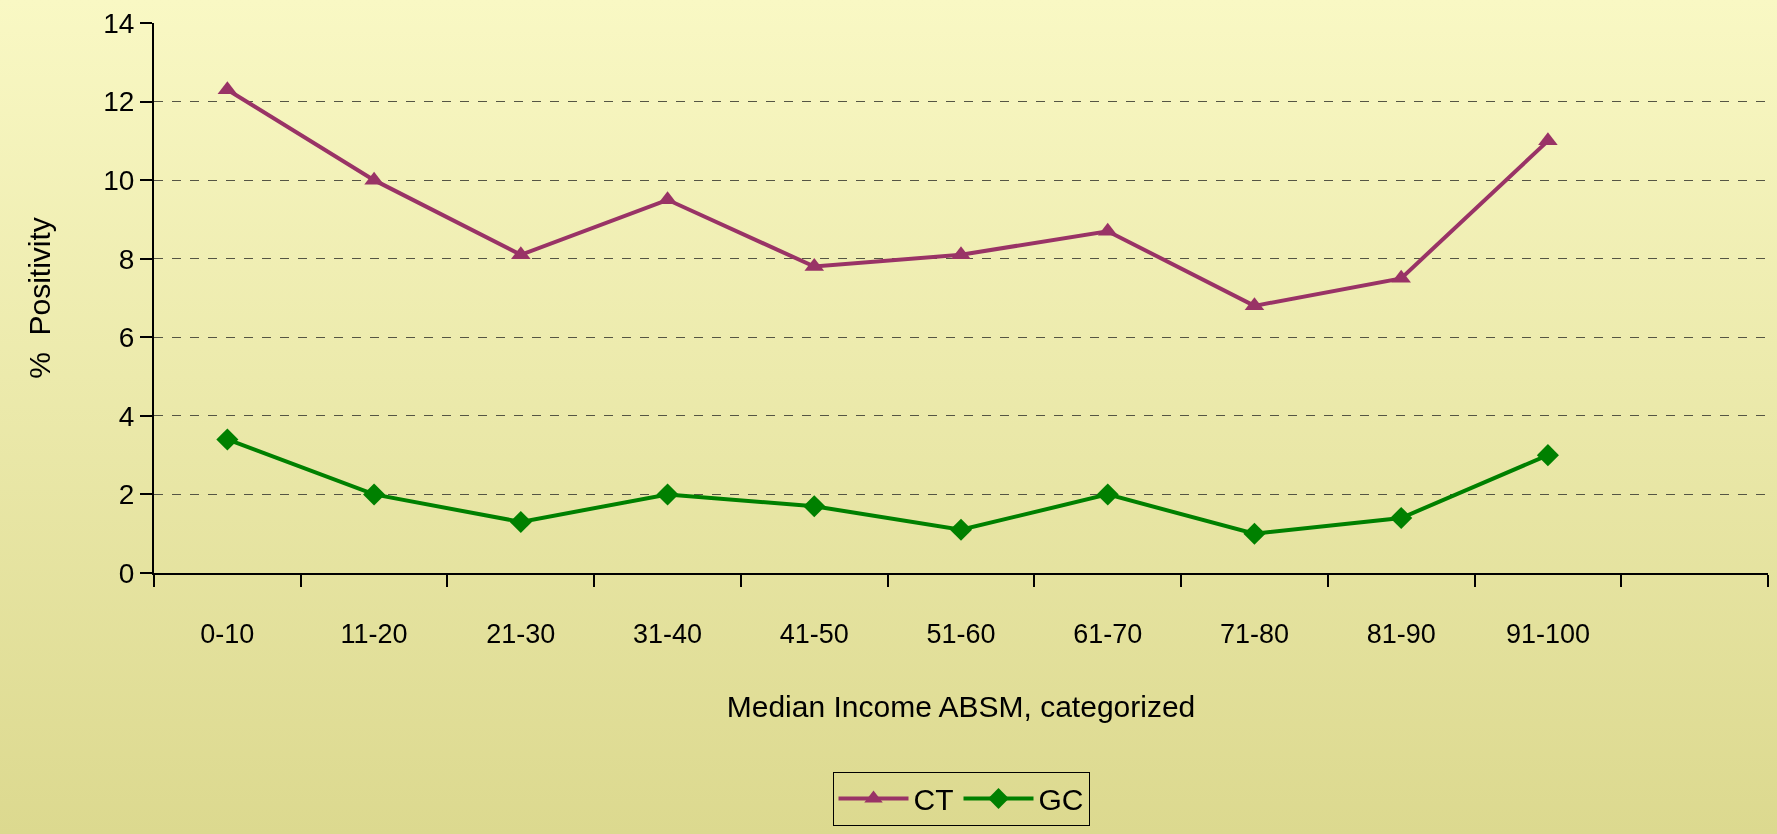  What do you see at coordinates (126, 573) in the screenshot?
I see `y-tick-label: 0` at bounding box center [126, 573].